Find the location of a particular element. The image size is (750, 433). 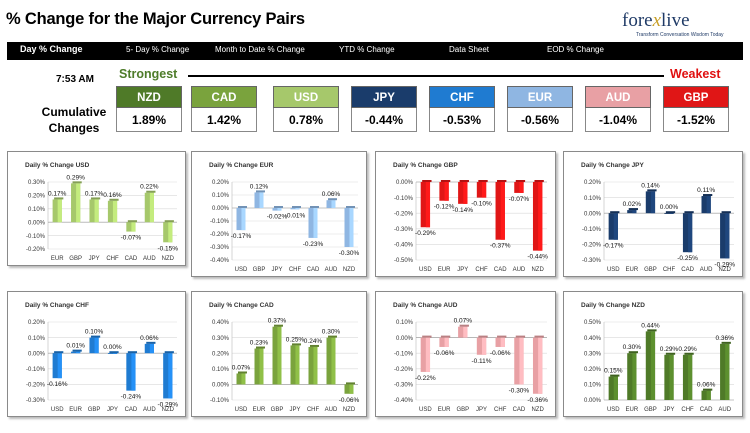

data-label: 0.14% is located at coordinates (650, 185).